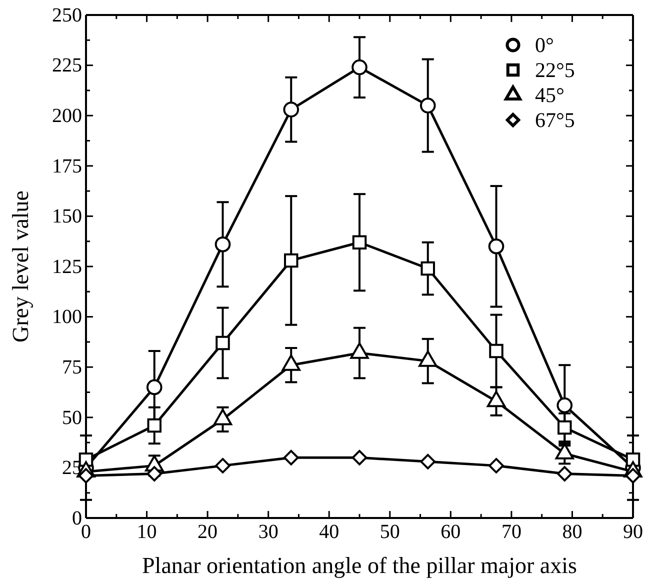  Describe the element at coordinates (572, 532) in the screenshot. I see `x-tick-label: 80` at that location.